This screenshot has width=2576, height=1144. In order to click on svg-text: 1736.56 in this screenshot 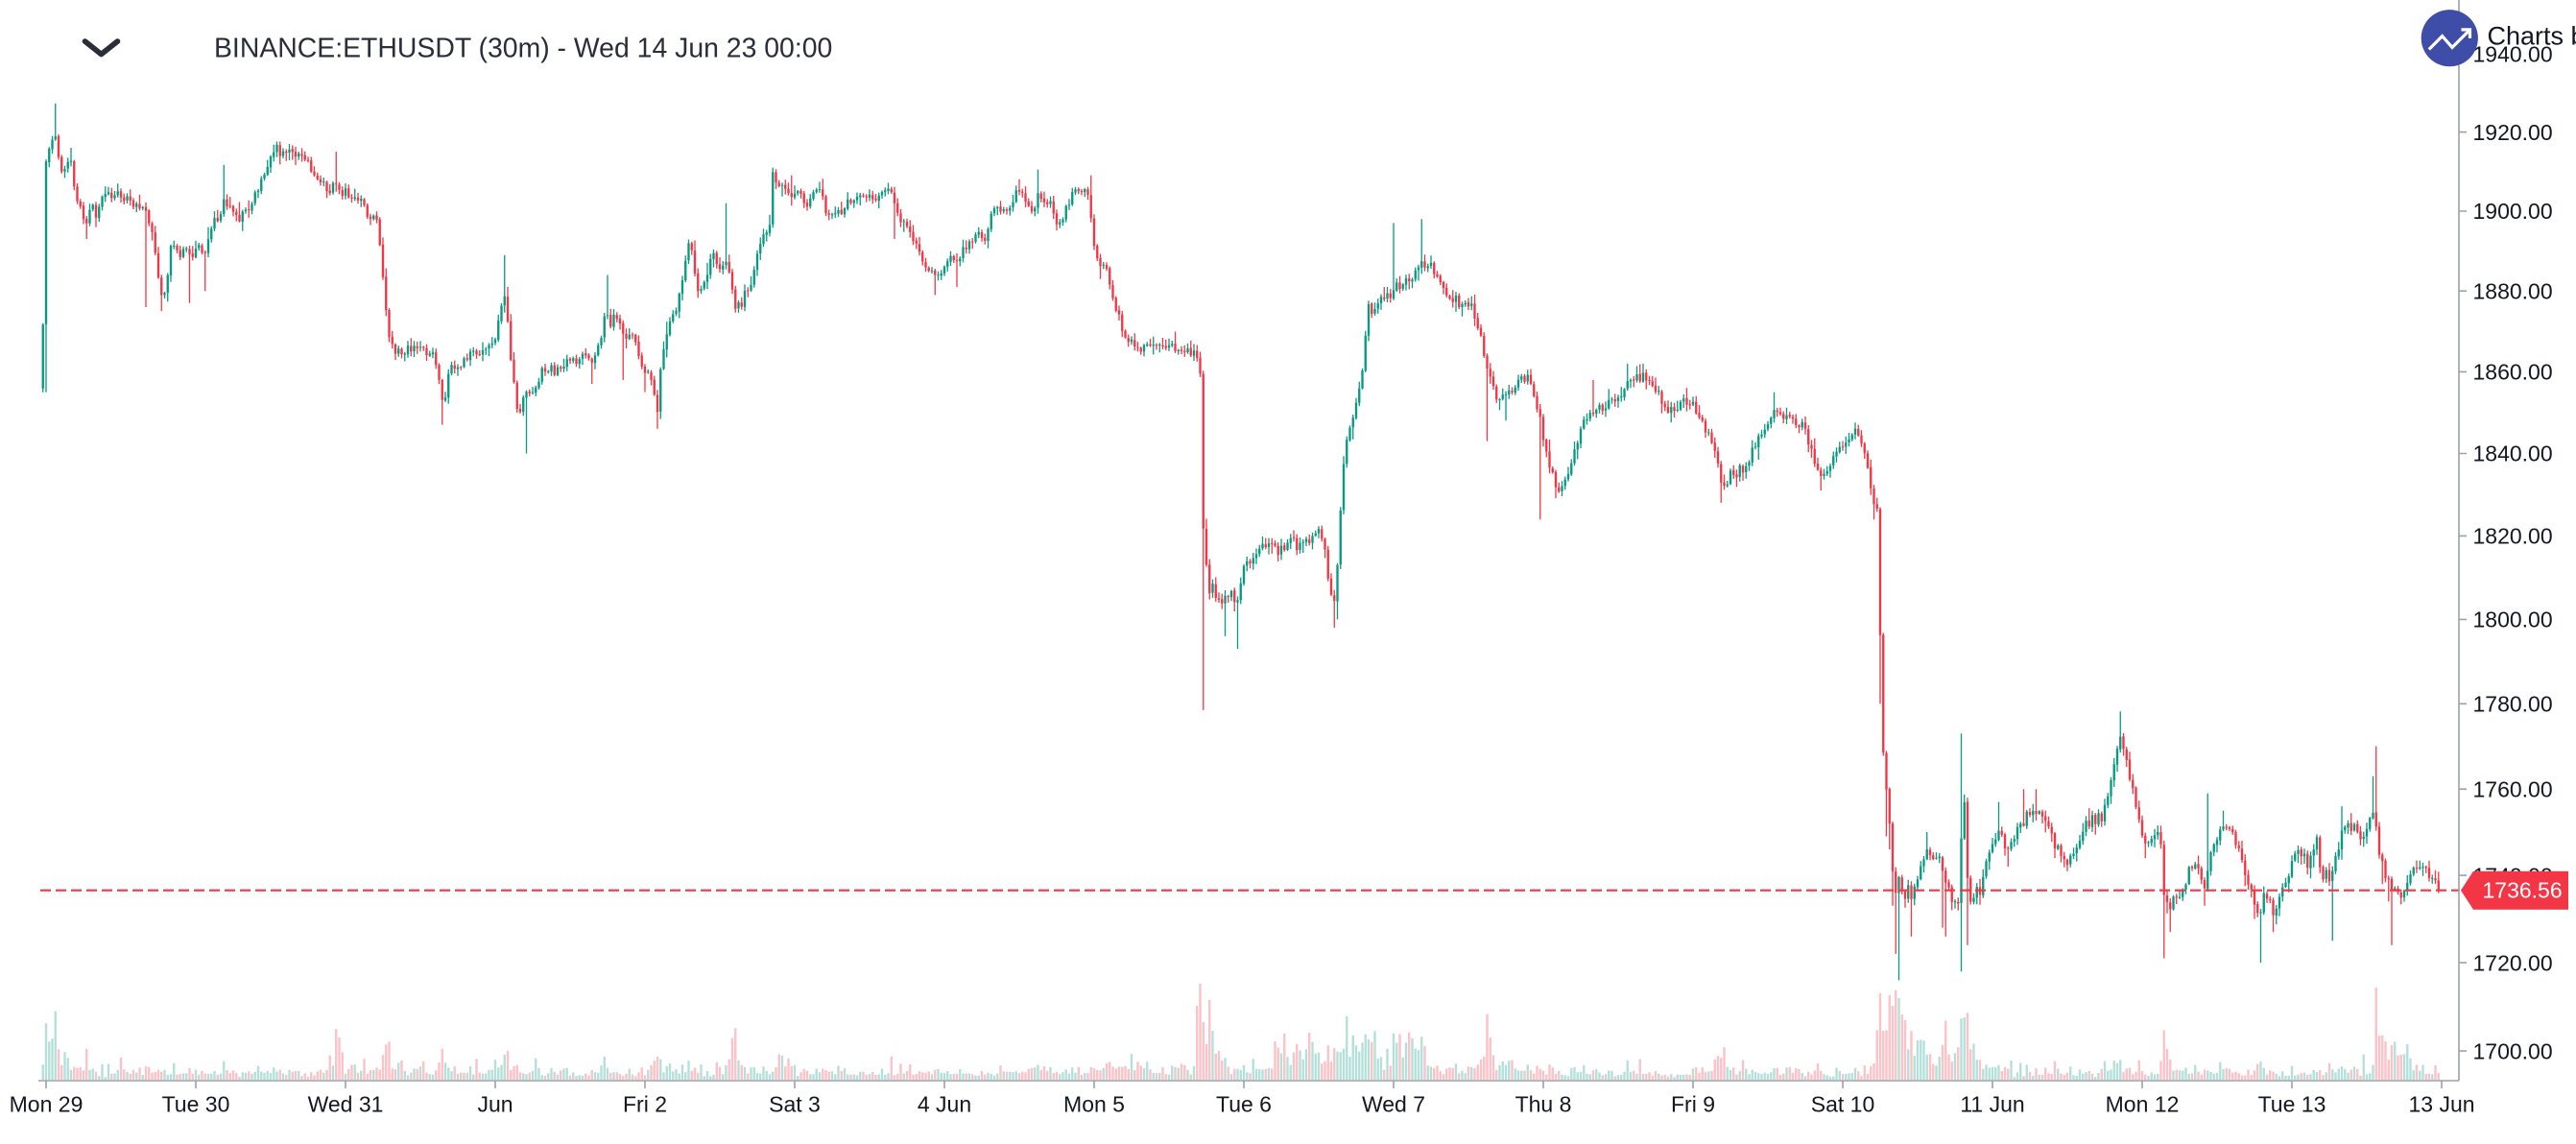, I will do `click(2523, 890)`.